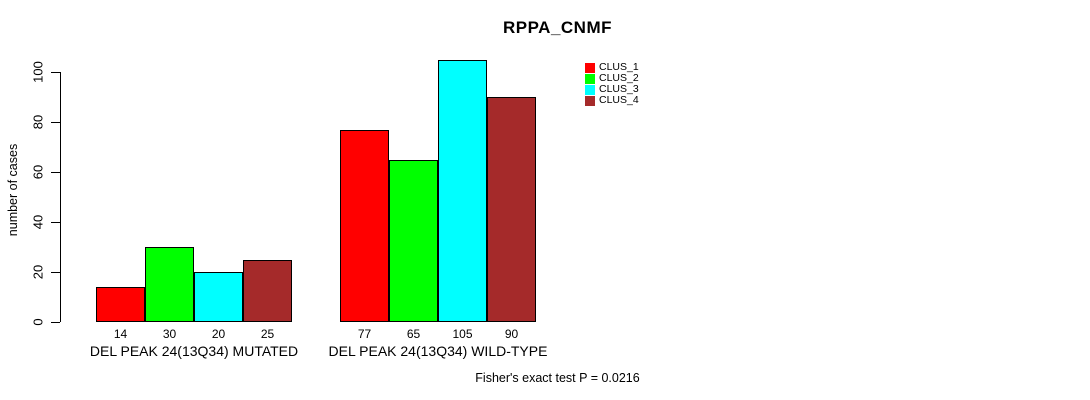 This screenshot has width=1090, height=400. What do you see at coordinates (619, 67) in the screenshot?
I see `legend-label: CLUS_1` at bounding box center [619, 67].